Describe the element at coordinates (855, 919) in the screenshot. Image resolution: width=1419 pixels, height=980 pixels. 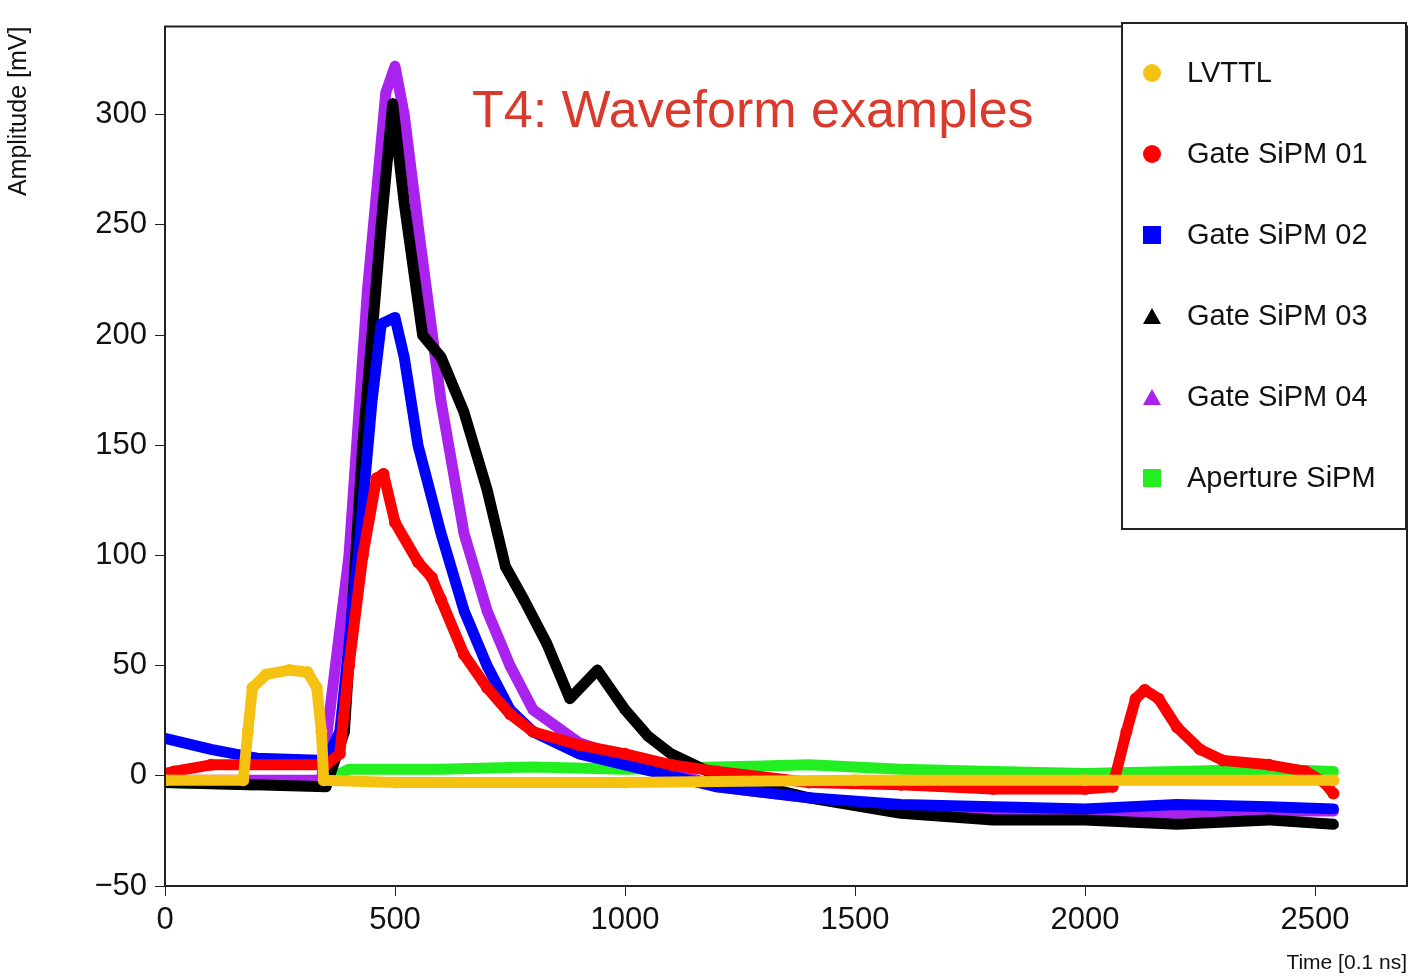
I see `x-tick-label: 1500` at that location.